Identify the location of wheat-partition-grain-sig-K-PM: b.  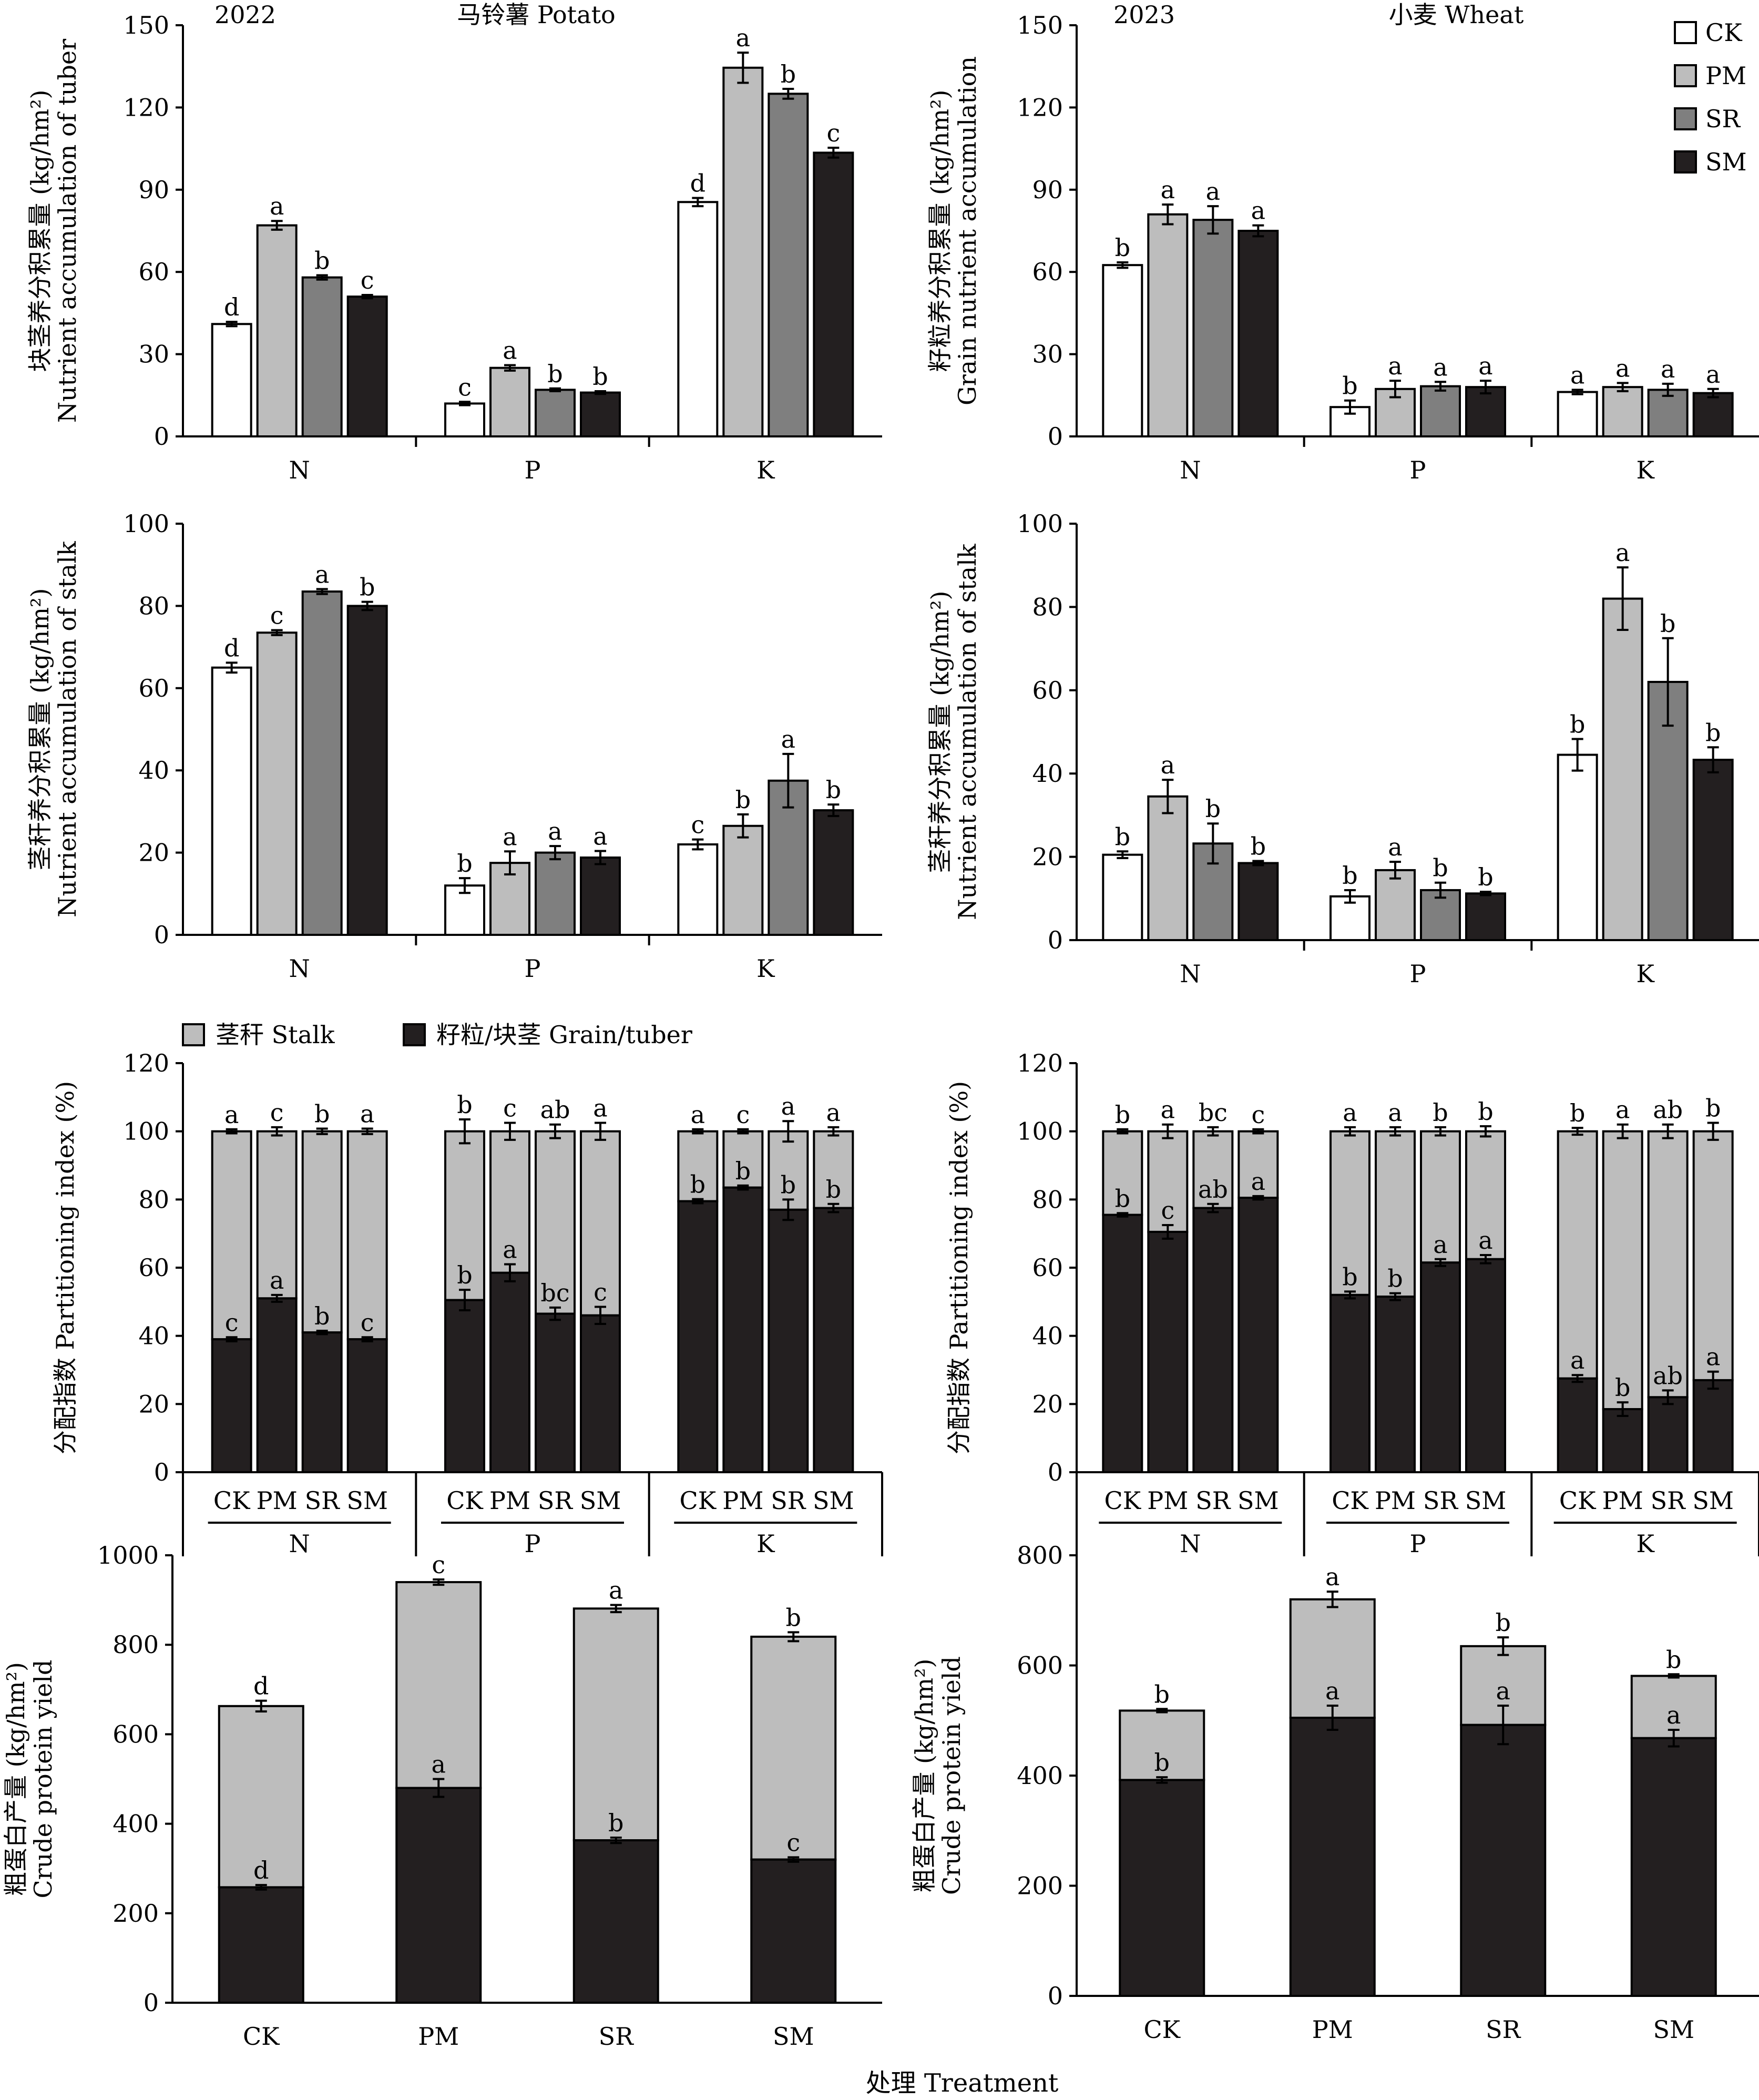
(1622, 1388).